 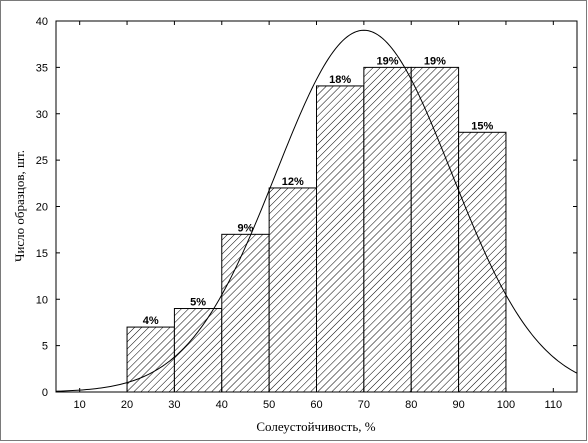 I want to click on bar-data-label: 18%, so click(x=340, y=80).